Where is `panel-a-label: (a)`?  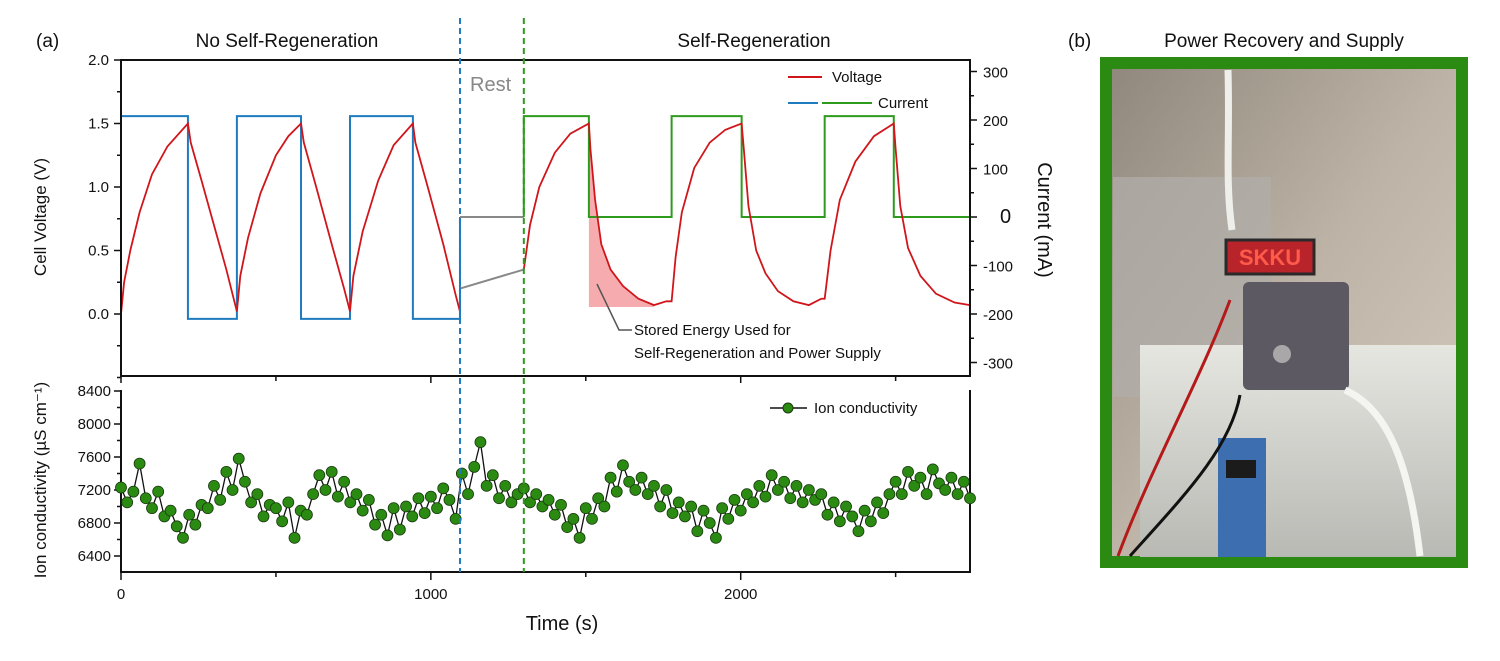 panel-a-label: (a) is located at coordinates (47, 41).